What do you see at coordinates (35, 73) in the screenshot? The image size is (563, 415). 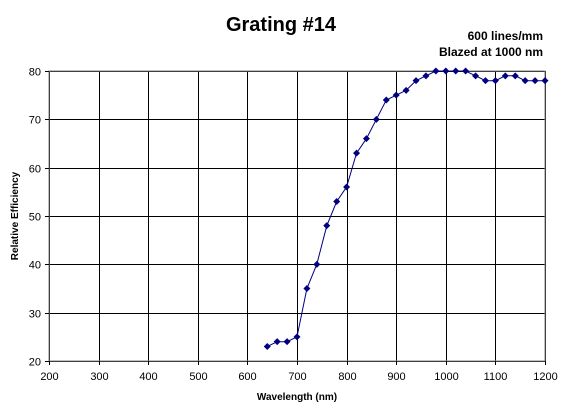 I see `y-tick-label: 80` at bounding box center [35, 73].